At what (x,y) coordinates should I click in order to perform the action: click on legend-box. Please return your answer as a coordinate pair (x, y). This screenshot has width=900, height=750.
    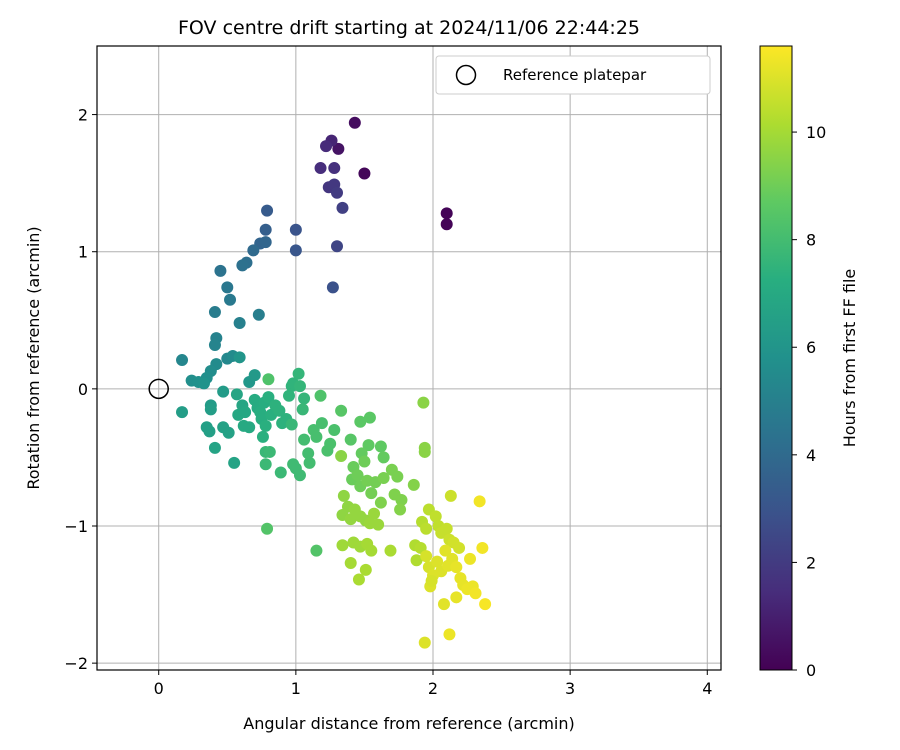
    Looking at the image, I should click on (573, 75).